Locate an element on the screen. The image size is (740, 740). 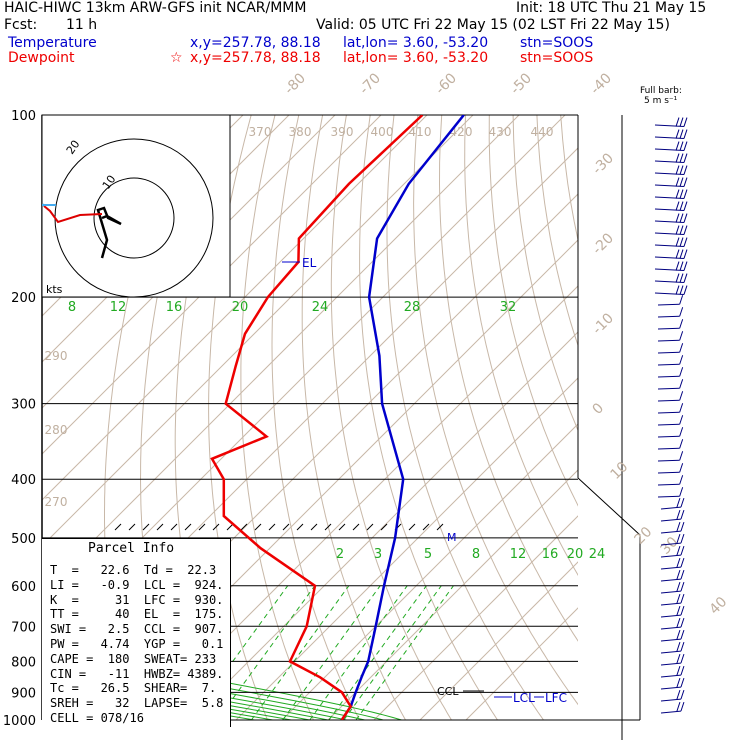
forecast-hour: 11 h is located at coordinates (82, 25).